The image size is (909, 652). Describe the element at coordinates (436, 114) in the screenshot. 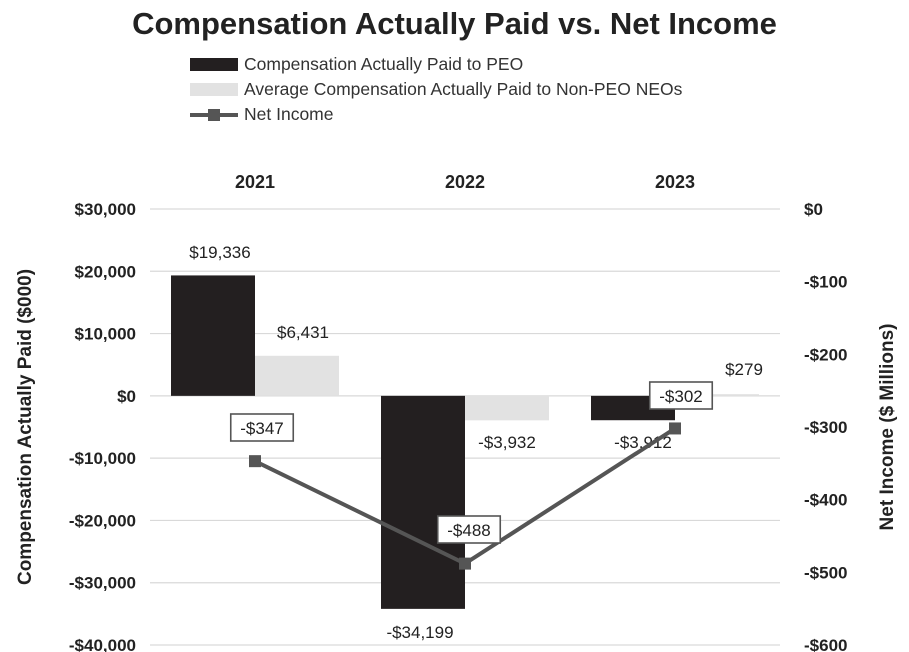

I see `legend-item-net-income: Net Income` at that location.